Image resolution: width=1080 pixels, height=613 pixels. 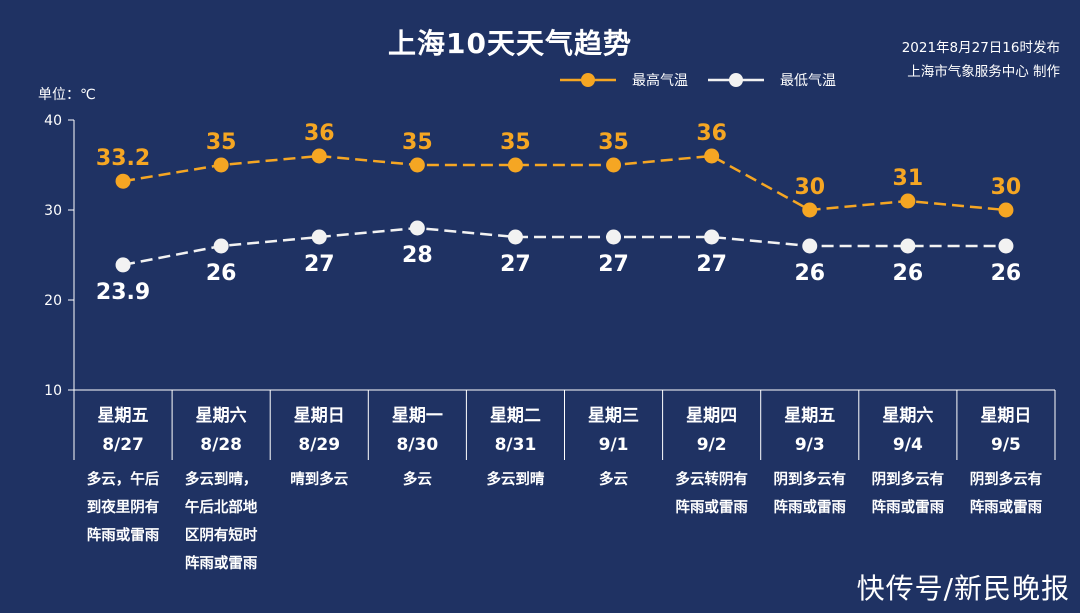 I want to click on legend-low-label: 最低气温, so click(x=808, y=81).